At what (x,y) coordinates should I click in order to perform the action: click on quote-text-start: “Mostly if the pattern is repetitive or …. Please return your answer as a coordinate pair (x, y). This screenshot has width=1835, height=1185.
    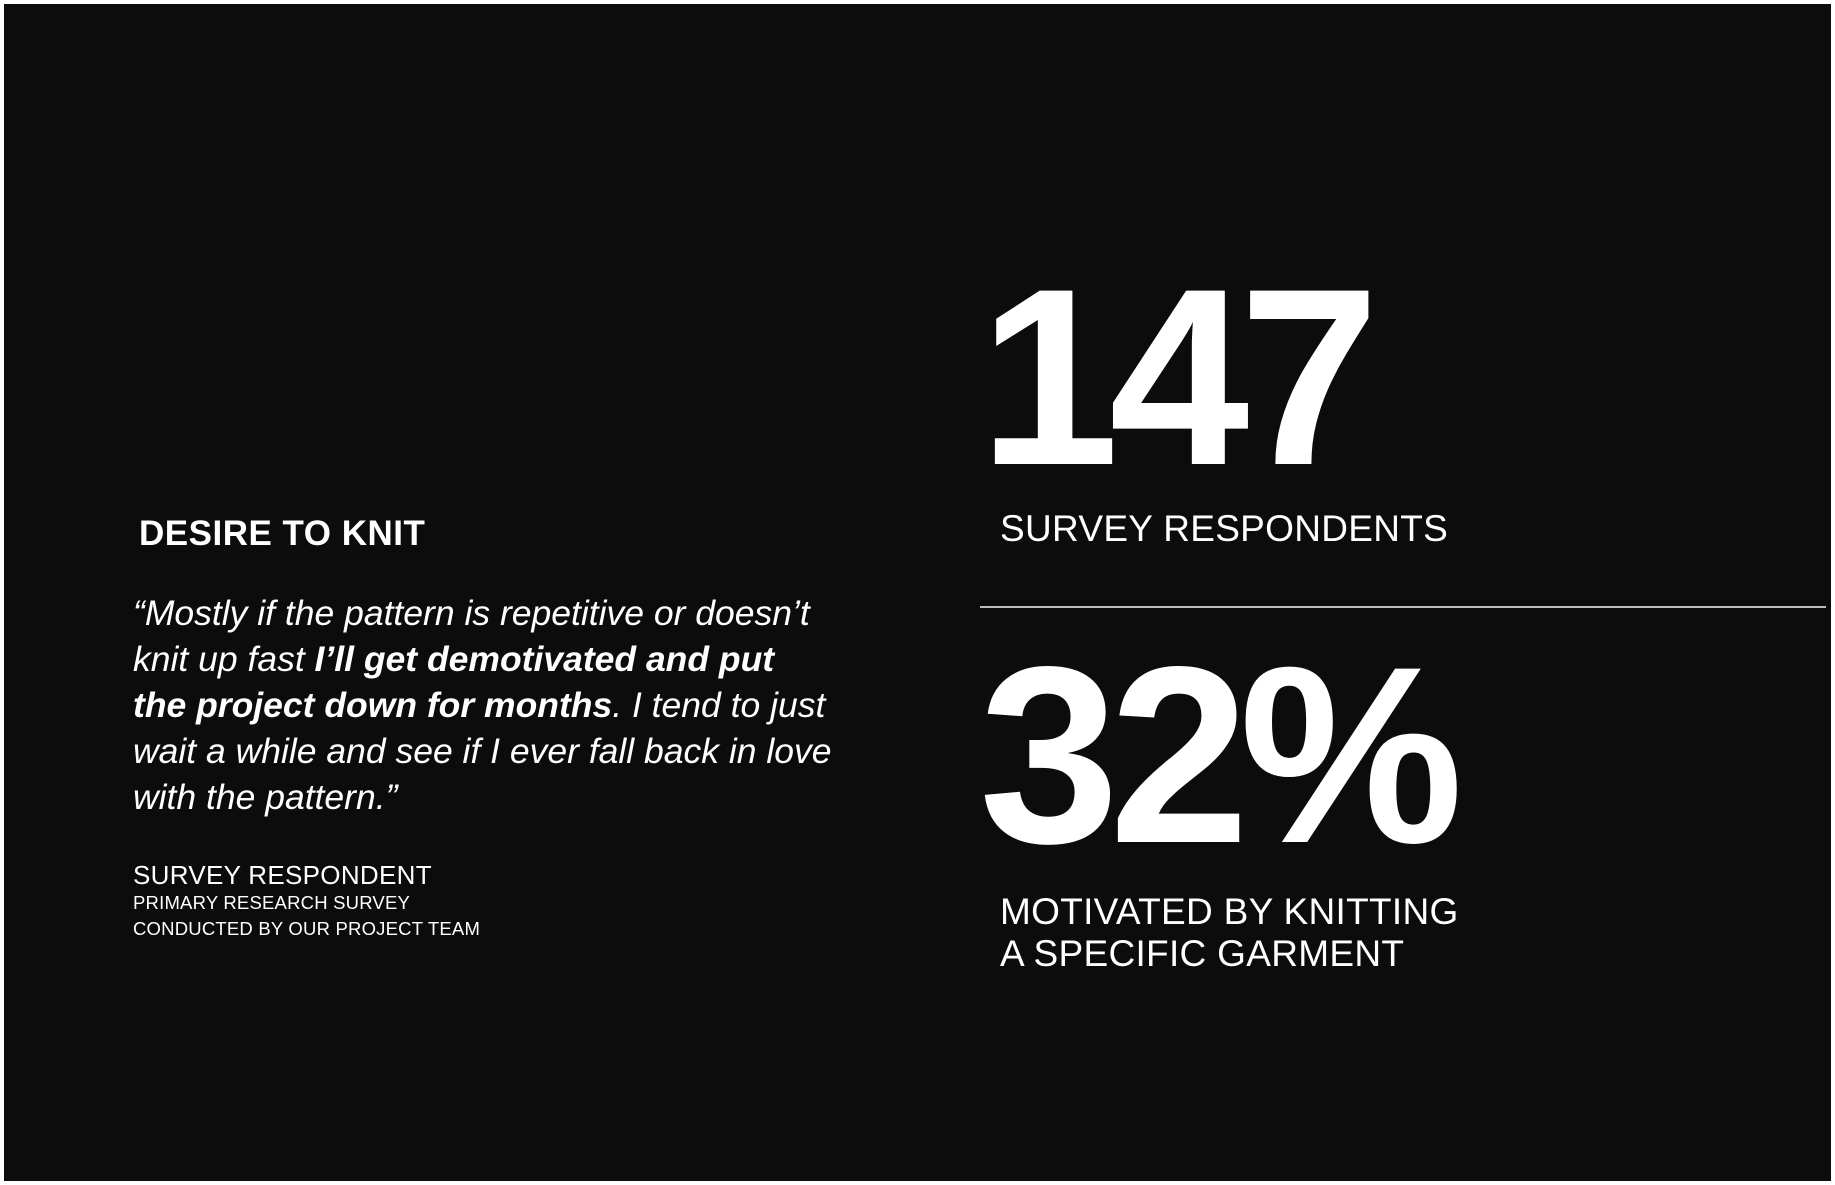
    Looking at the image, I should click on (471, 636).